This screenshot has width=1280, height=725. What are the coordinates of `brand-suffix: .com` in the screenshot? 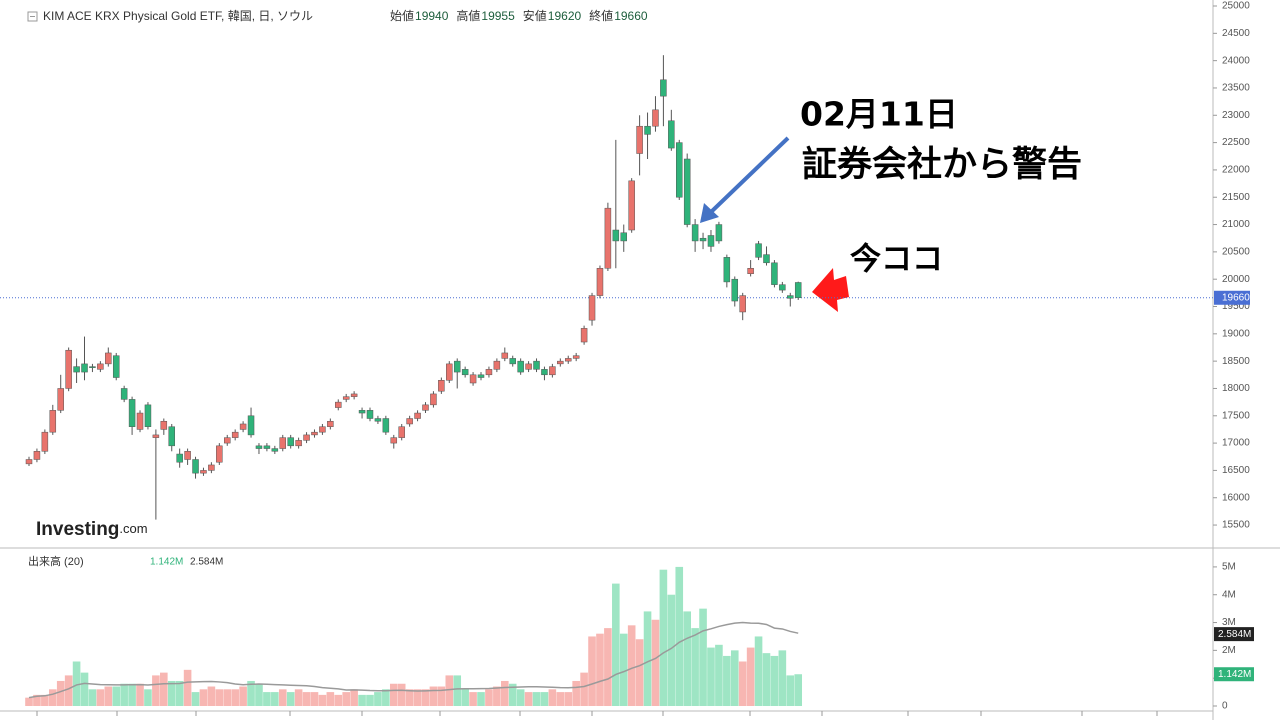 It's located at (133, 528).